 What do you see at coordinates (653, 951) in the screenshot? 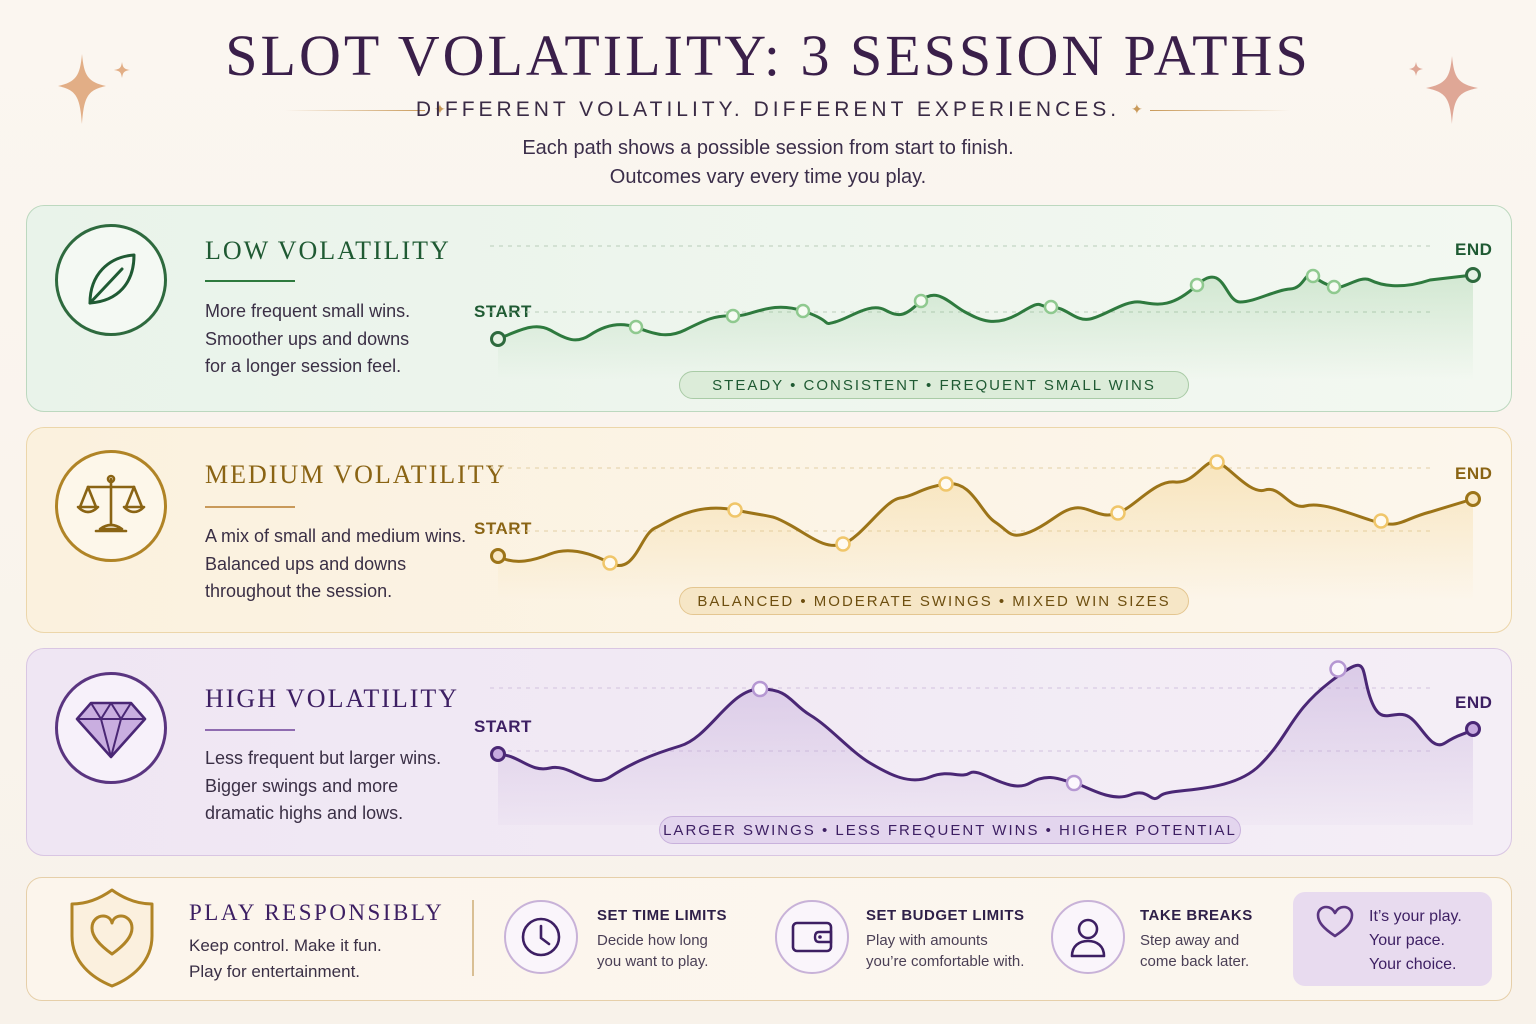
I see `tip-text: Decide how long you want to play.` at bounding box center [653, 951].